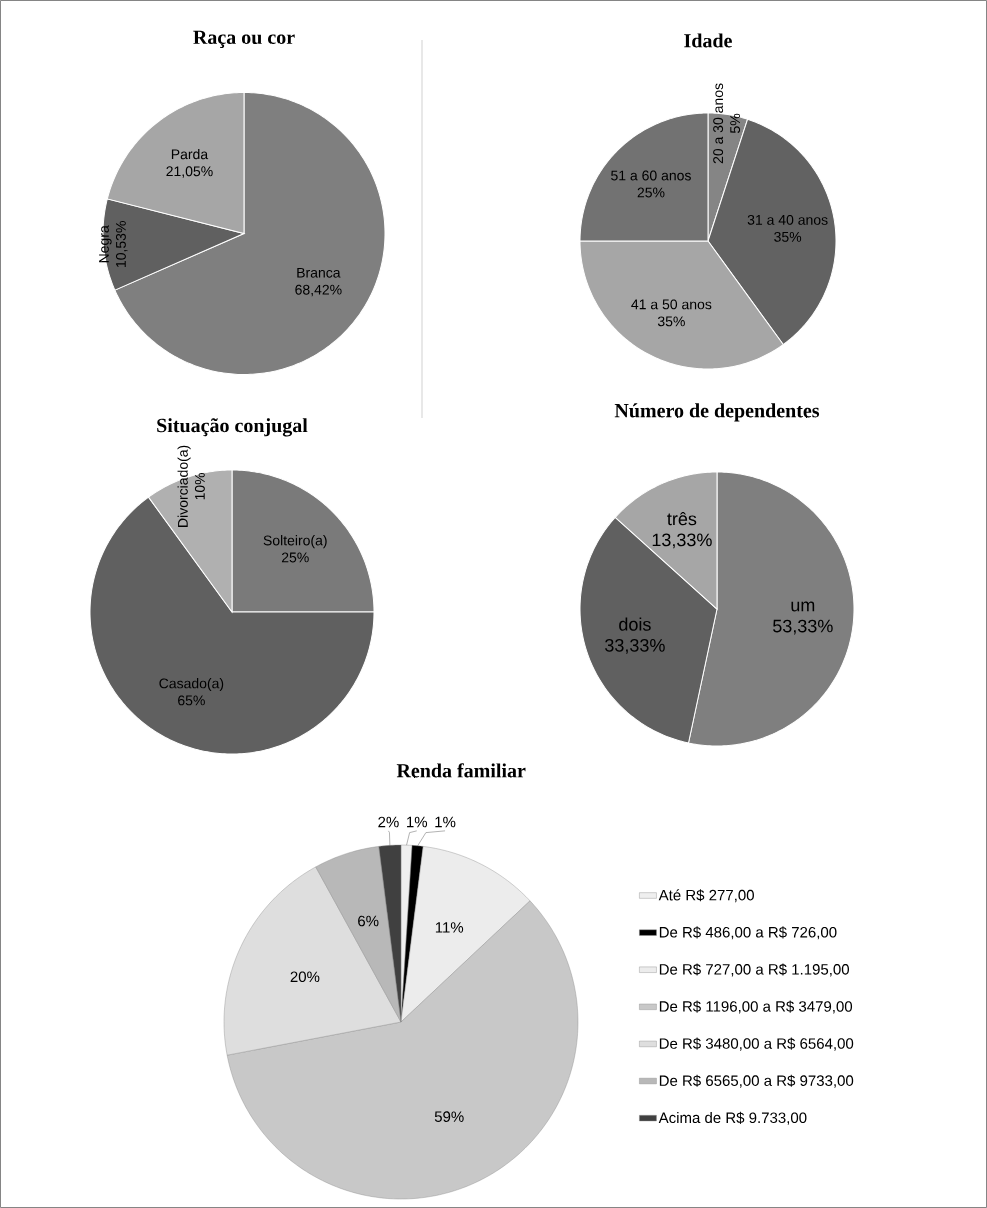 The height and width of the screenshot is (1208, 987). I want to click on slice-label: 41 a 50 anos, so click(671, 304).